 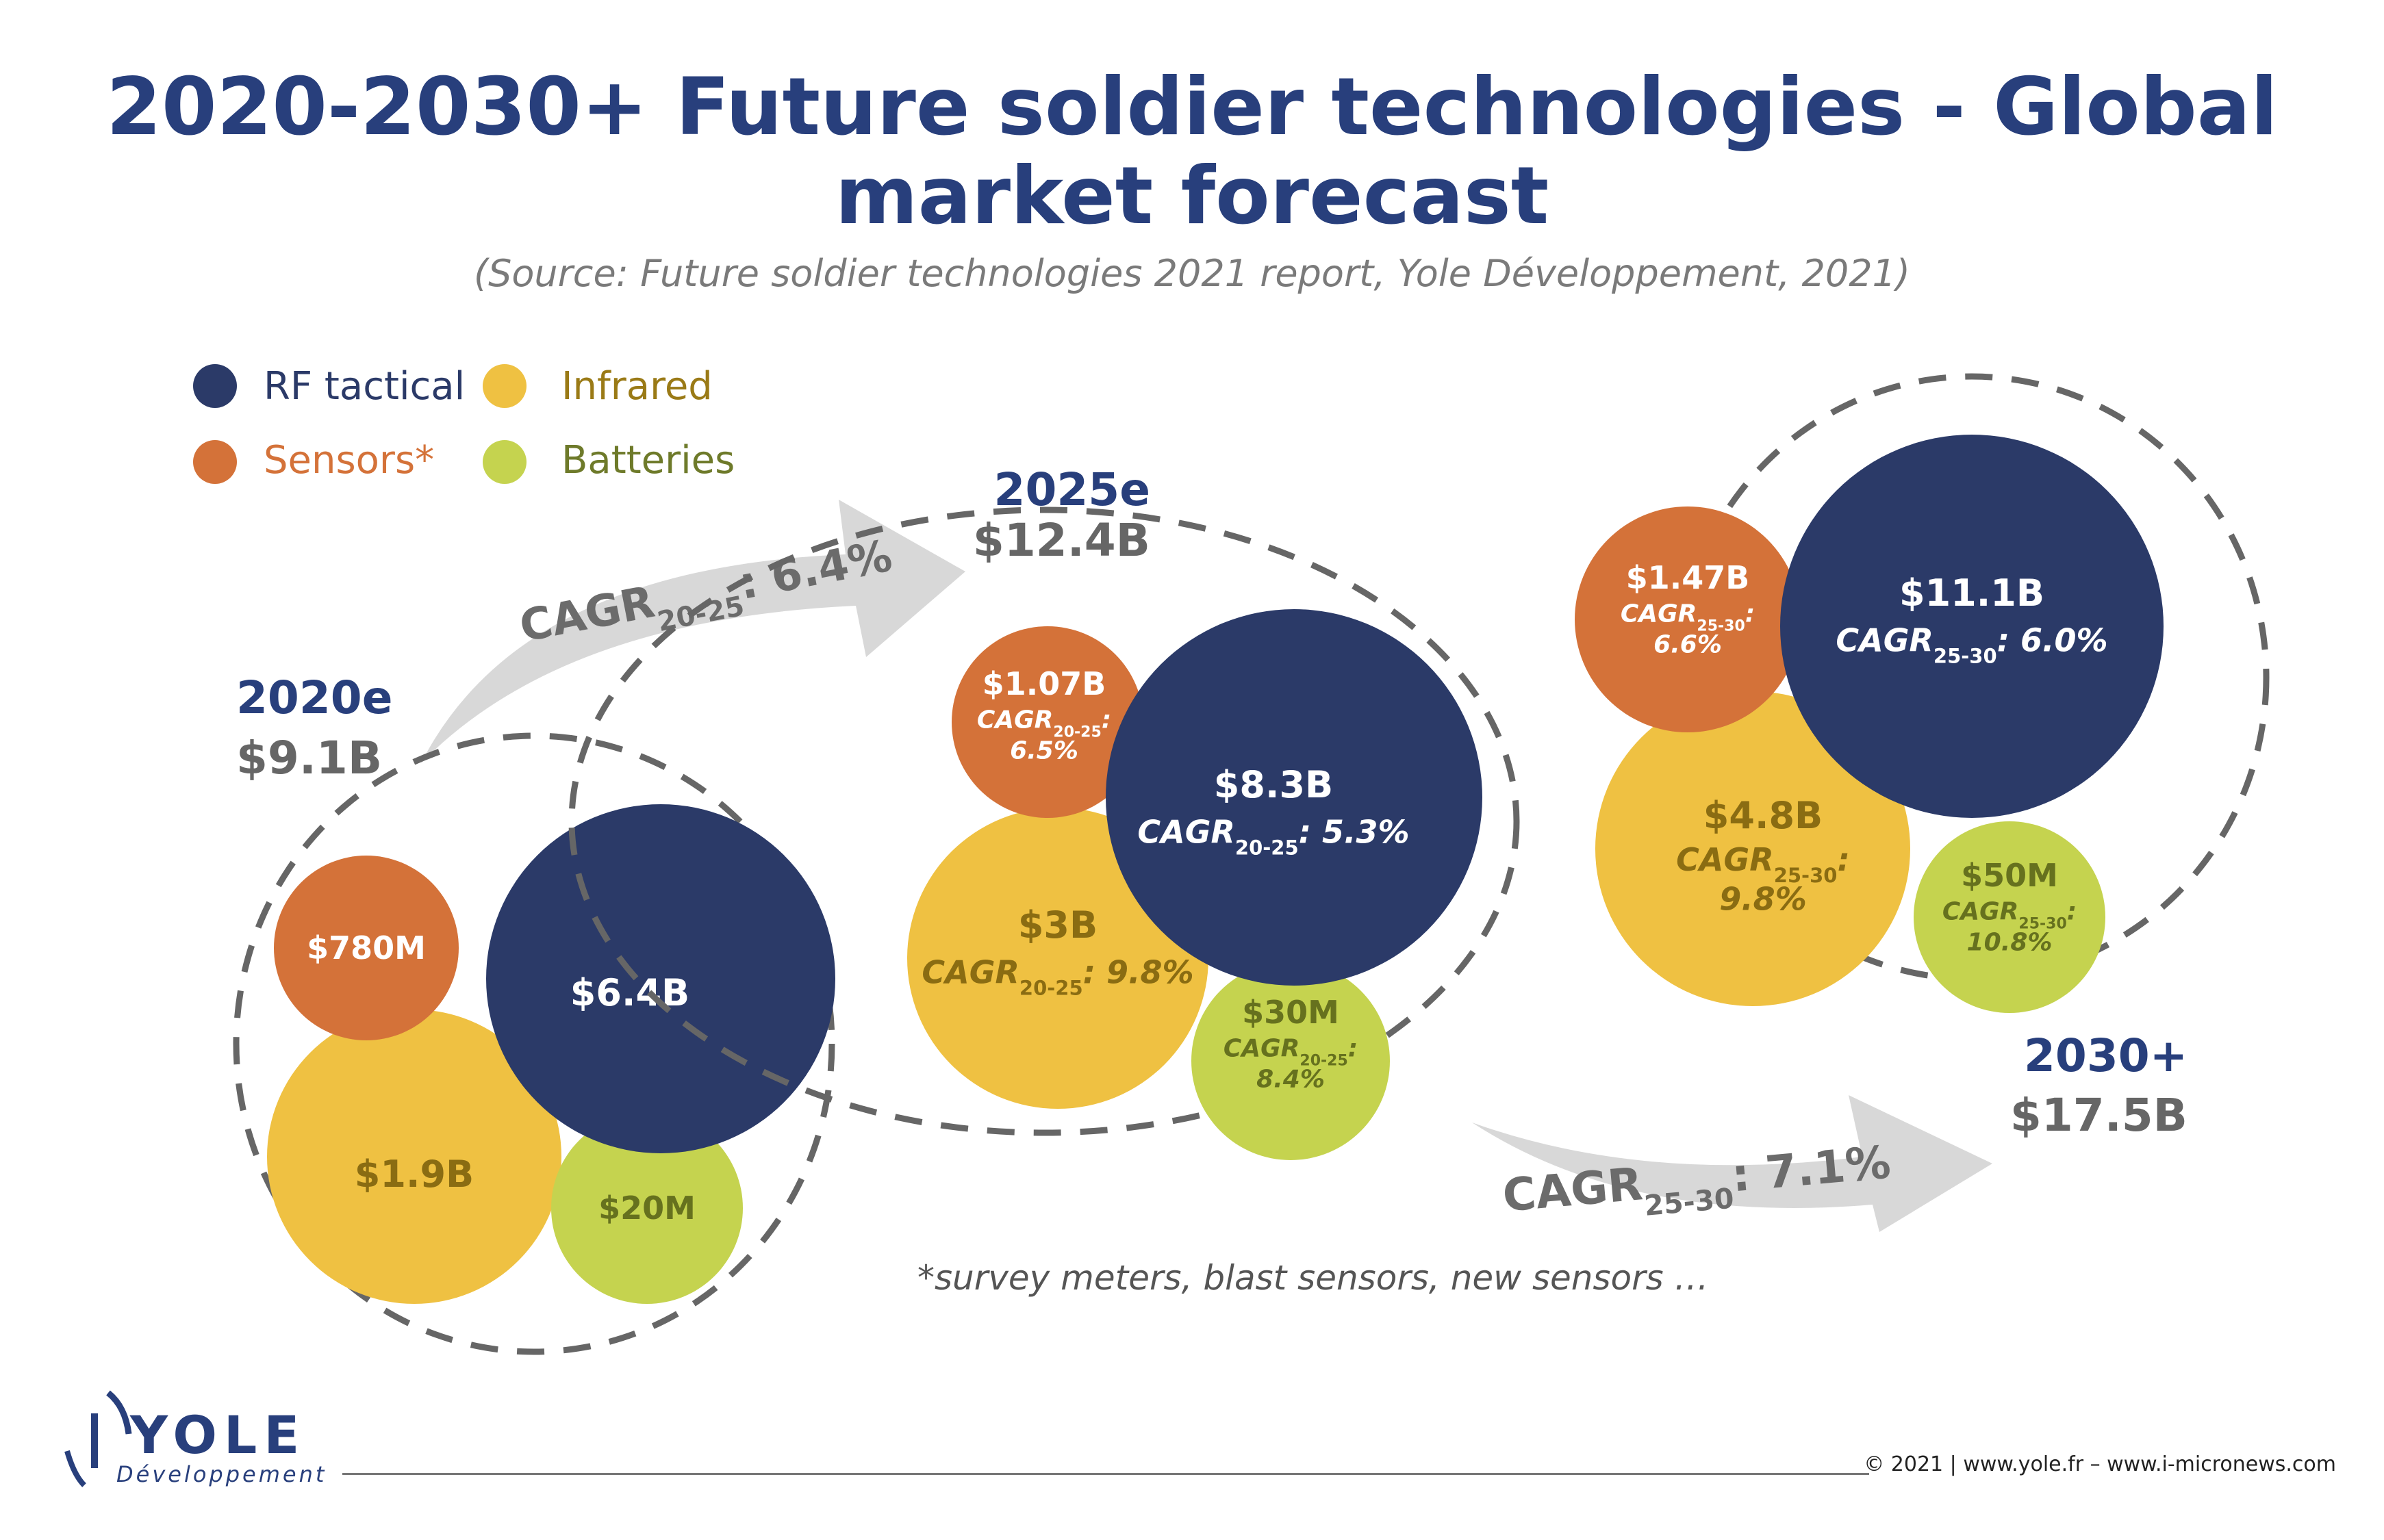 What do you see at coordinates (648, 460) in the screenshot?
I see `legend-label-batteries: Batteries` at bounding box center [648, 460].